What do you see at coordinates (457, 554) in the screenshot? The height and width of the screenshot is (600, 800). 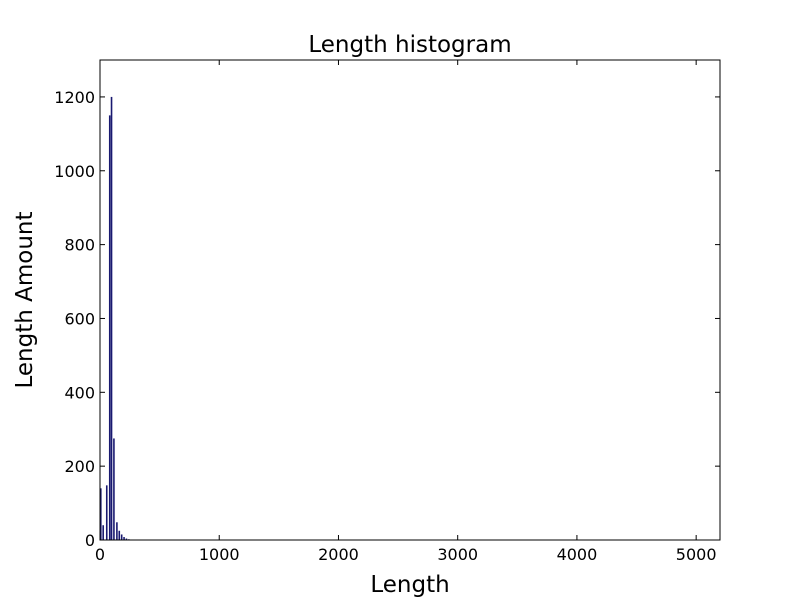 I see `x-tick-label-3: 3000` at bounding box center [457, 554].